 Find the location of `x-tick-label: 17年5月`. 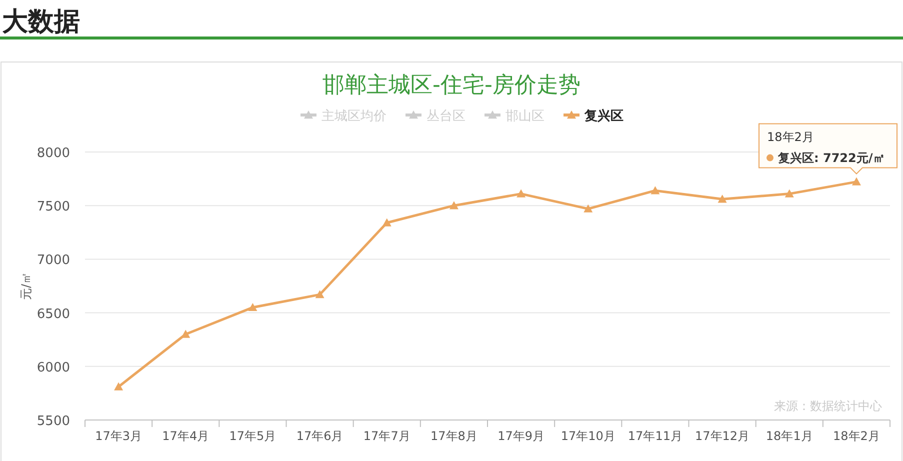

x-tick-label: 17年5月 is located at coordinates (252, 436).